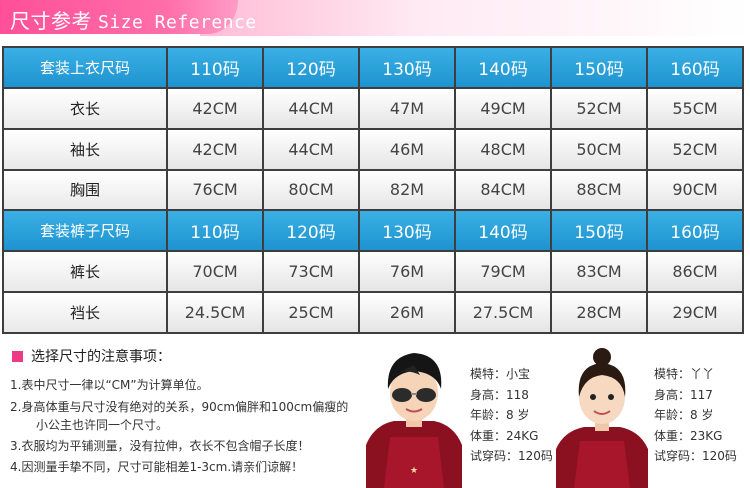 The image size is (750, 488). What do you see at coordinates (215, 67) in the screenshot?
I see `top-size-110: 110码` at bounding box center [215, 67].